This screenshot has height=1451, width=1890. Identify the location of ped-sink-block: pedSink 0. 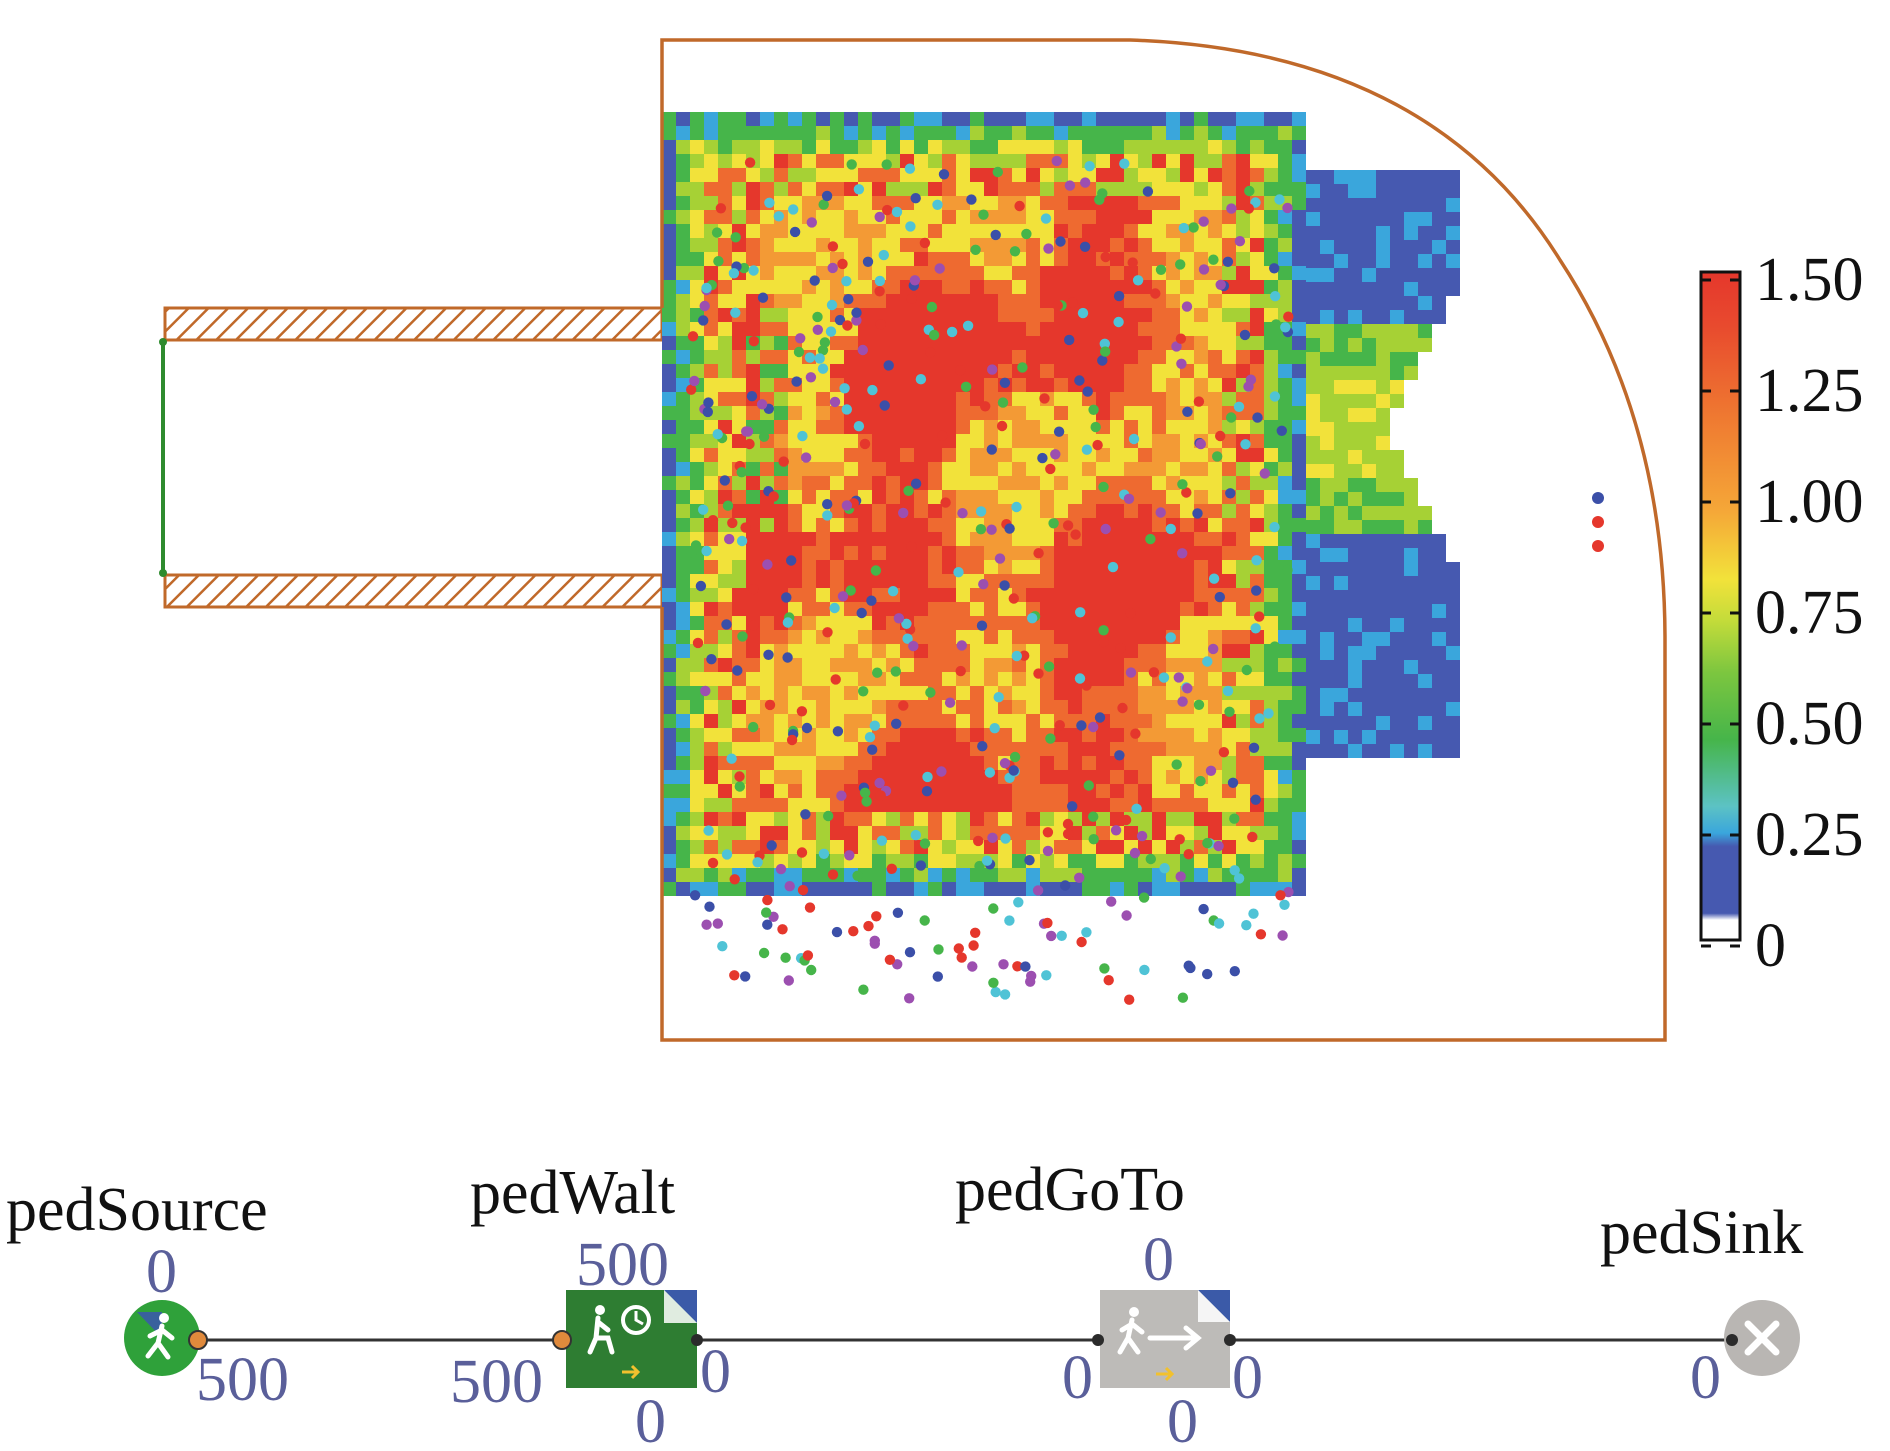
(1701, 1305).